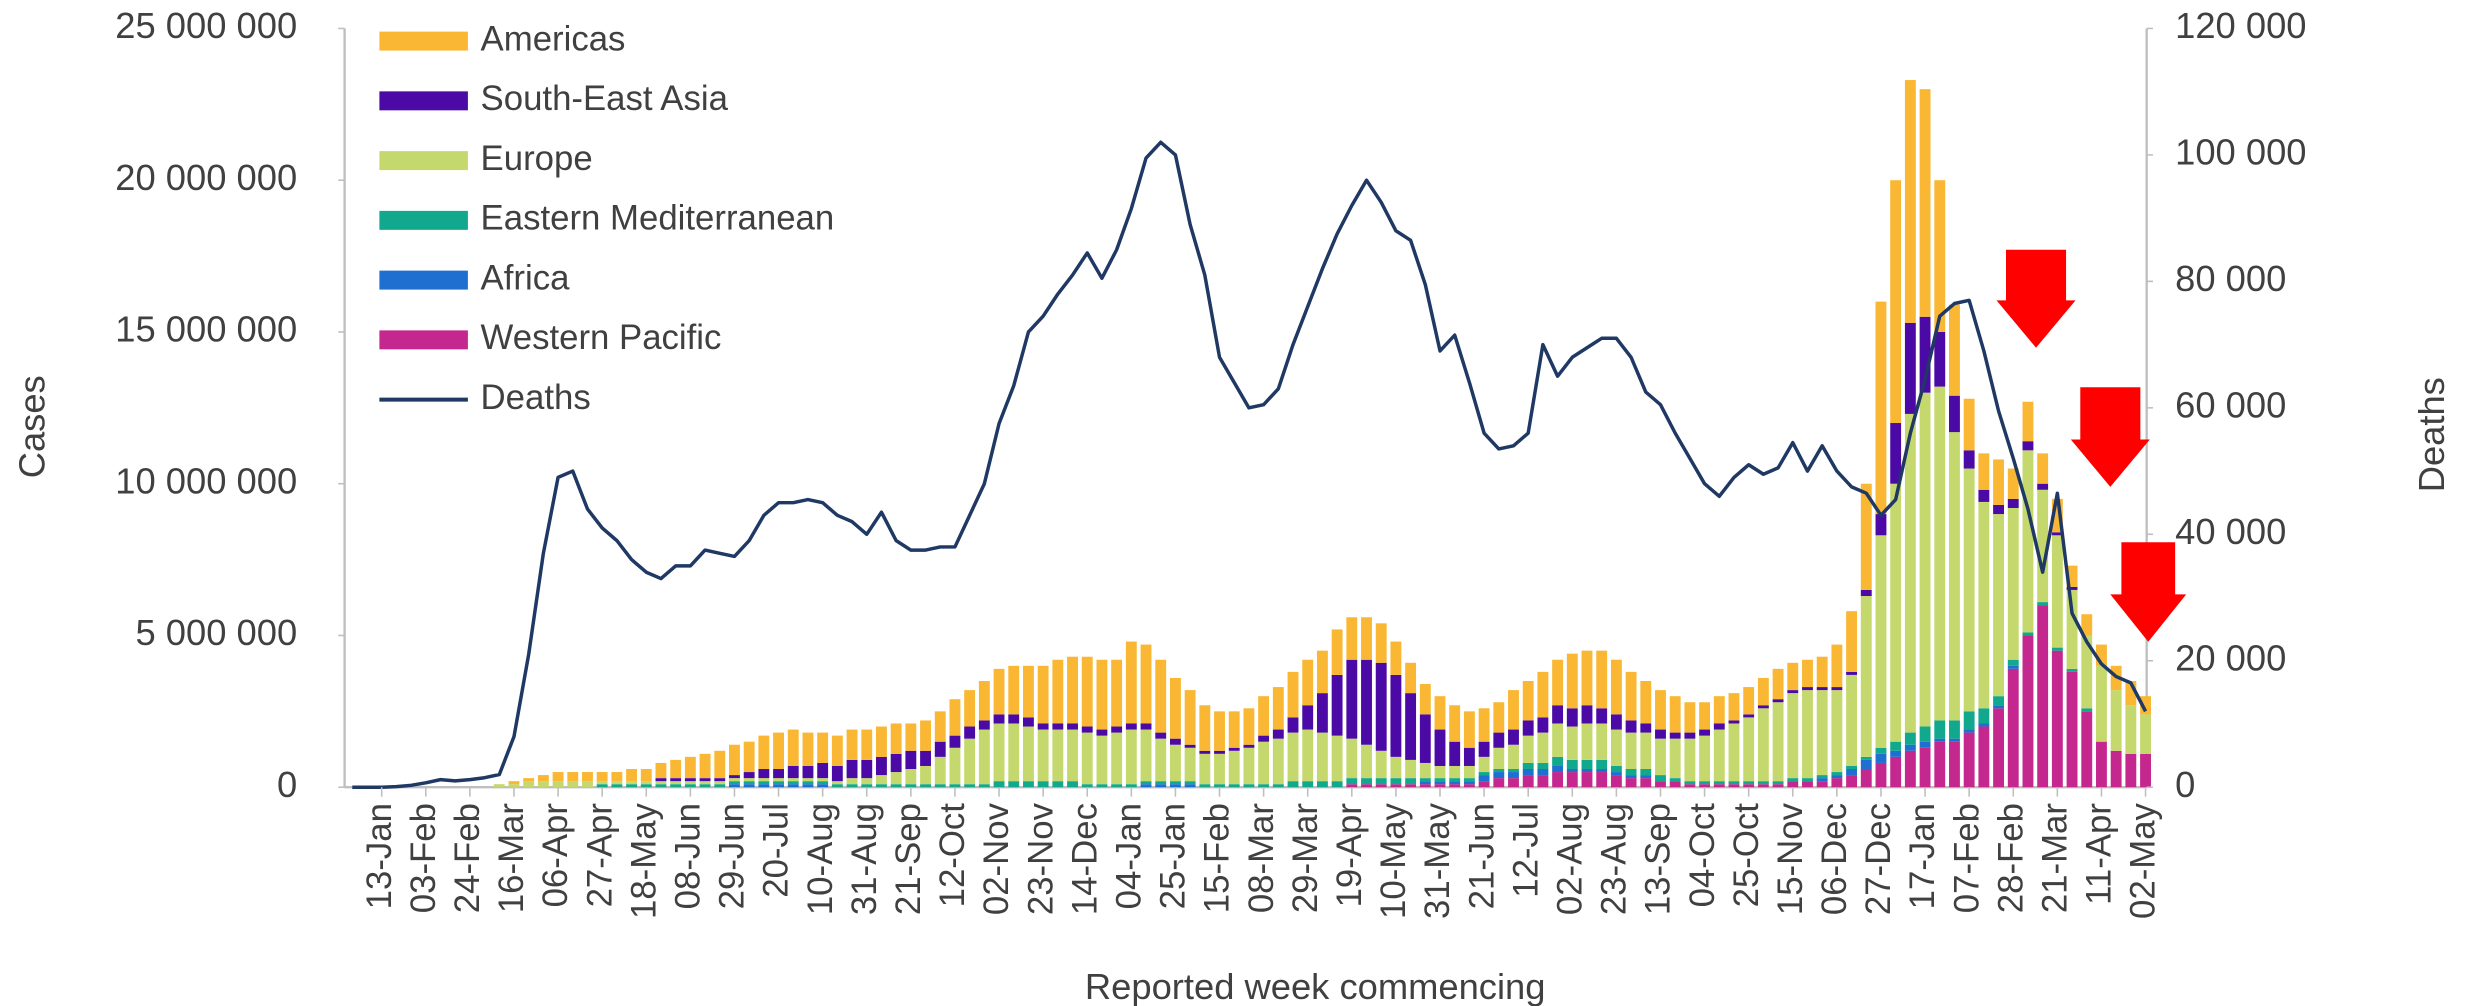 The height and width of the screenshot is (1006, 2466). What do you see at coordinates (909, 859) in the screenshot?
I see `x-tick-label: 21-Sep` at bounding box center [909, 859].